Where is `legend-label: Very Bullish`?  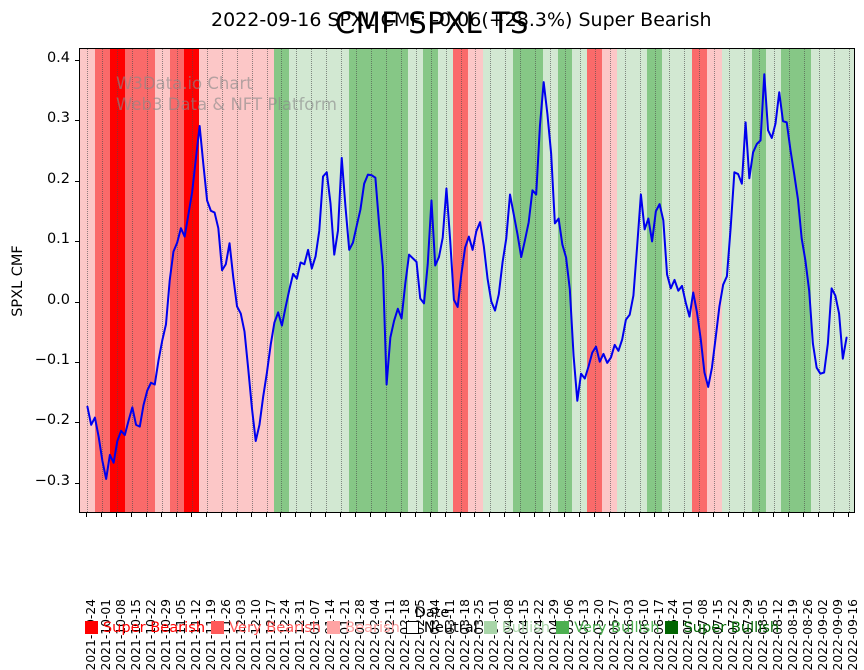 legend-label: Very Bullish is located at coordinates (617, 627).